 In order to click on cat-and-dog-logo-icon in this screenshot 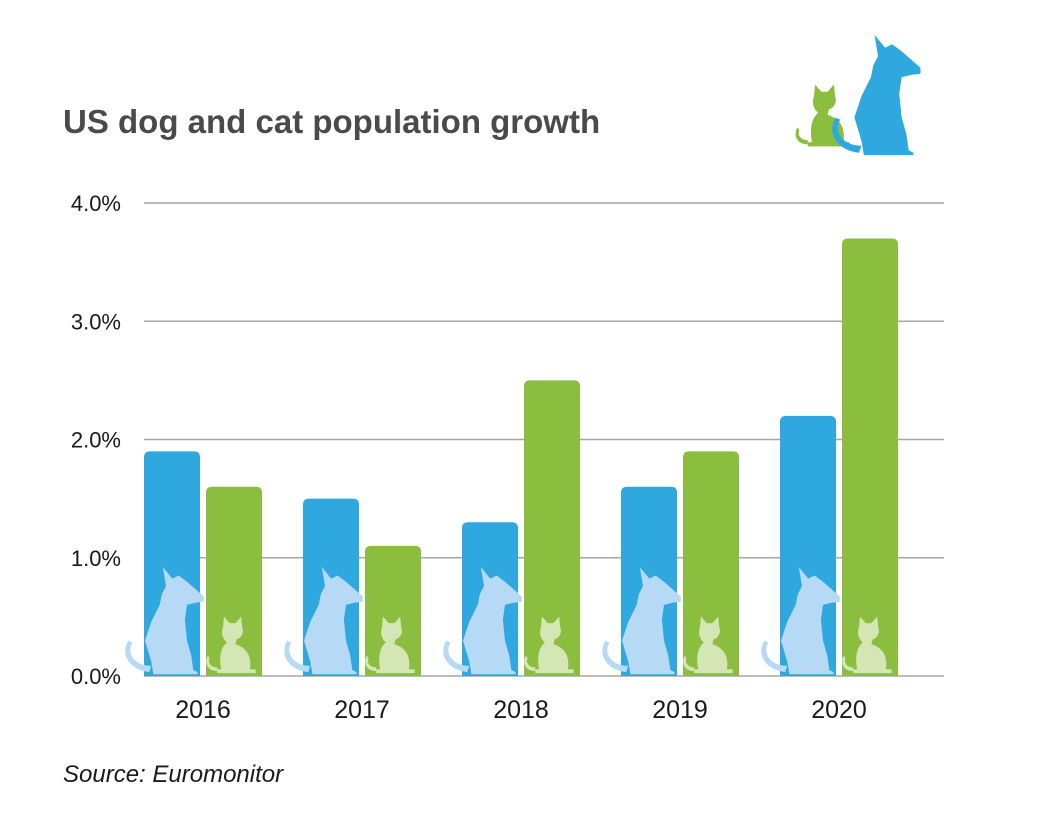, I will do `click(858, 95)`.